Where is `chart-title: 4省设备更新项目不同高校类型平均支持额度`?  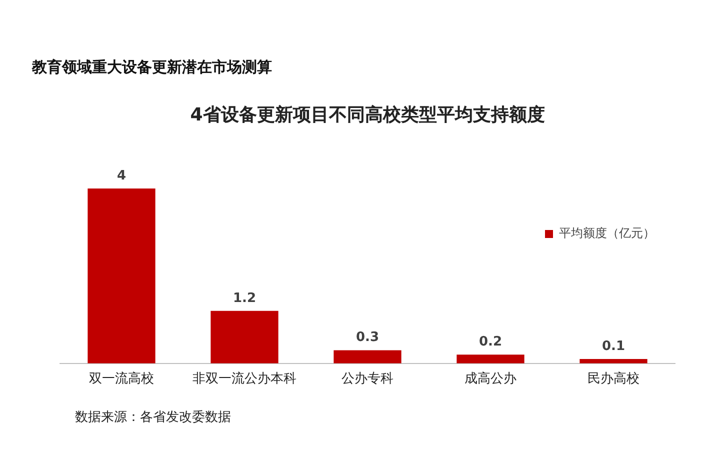 chart-title: 4省设备更新项目不同高校类型平均支持额度 is located at coordinates (367, 115).